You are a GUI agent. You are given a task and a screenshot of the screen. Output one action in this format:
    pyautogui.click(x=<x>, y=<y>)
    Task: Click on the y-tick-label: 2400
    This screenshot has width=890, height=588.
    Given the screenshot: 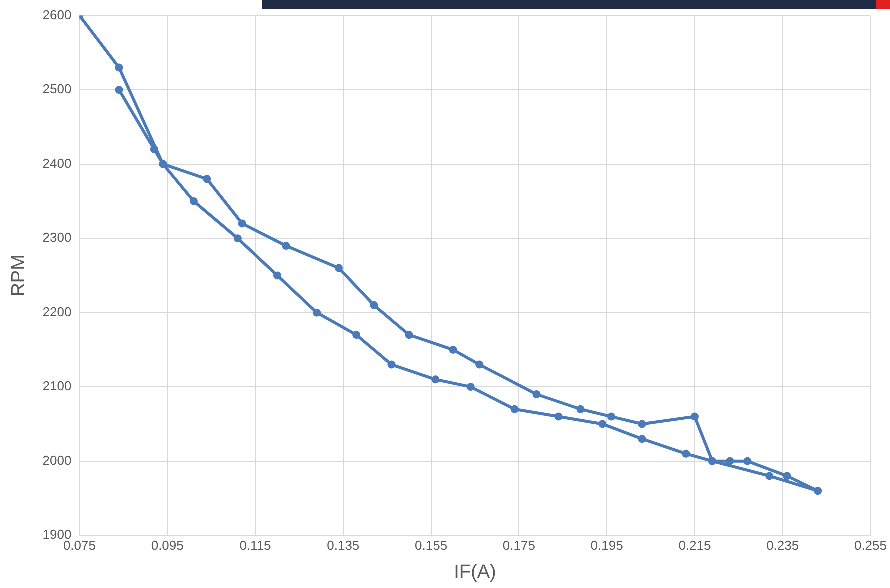 What is the action you would take?
    pyautogui.click(x=57, y=163)
    